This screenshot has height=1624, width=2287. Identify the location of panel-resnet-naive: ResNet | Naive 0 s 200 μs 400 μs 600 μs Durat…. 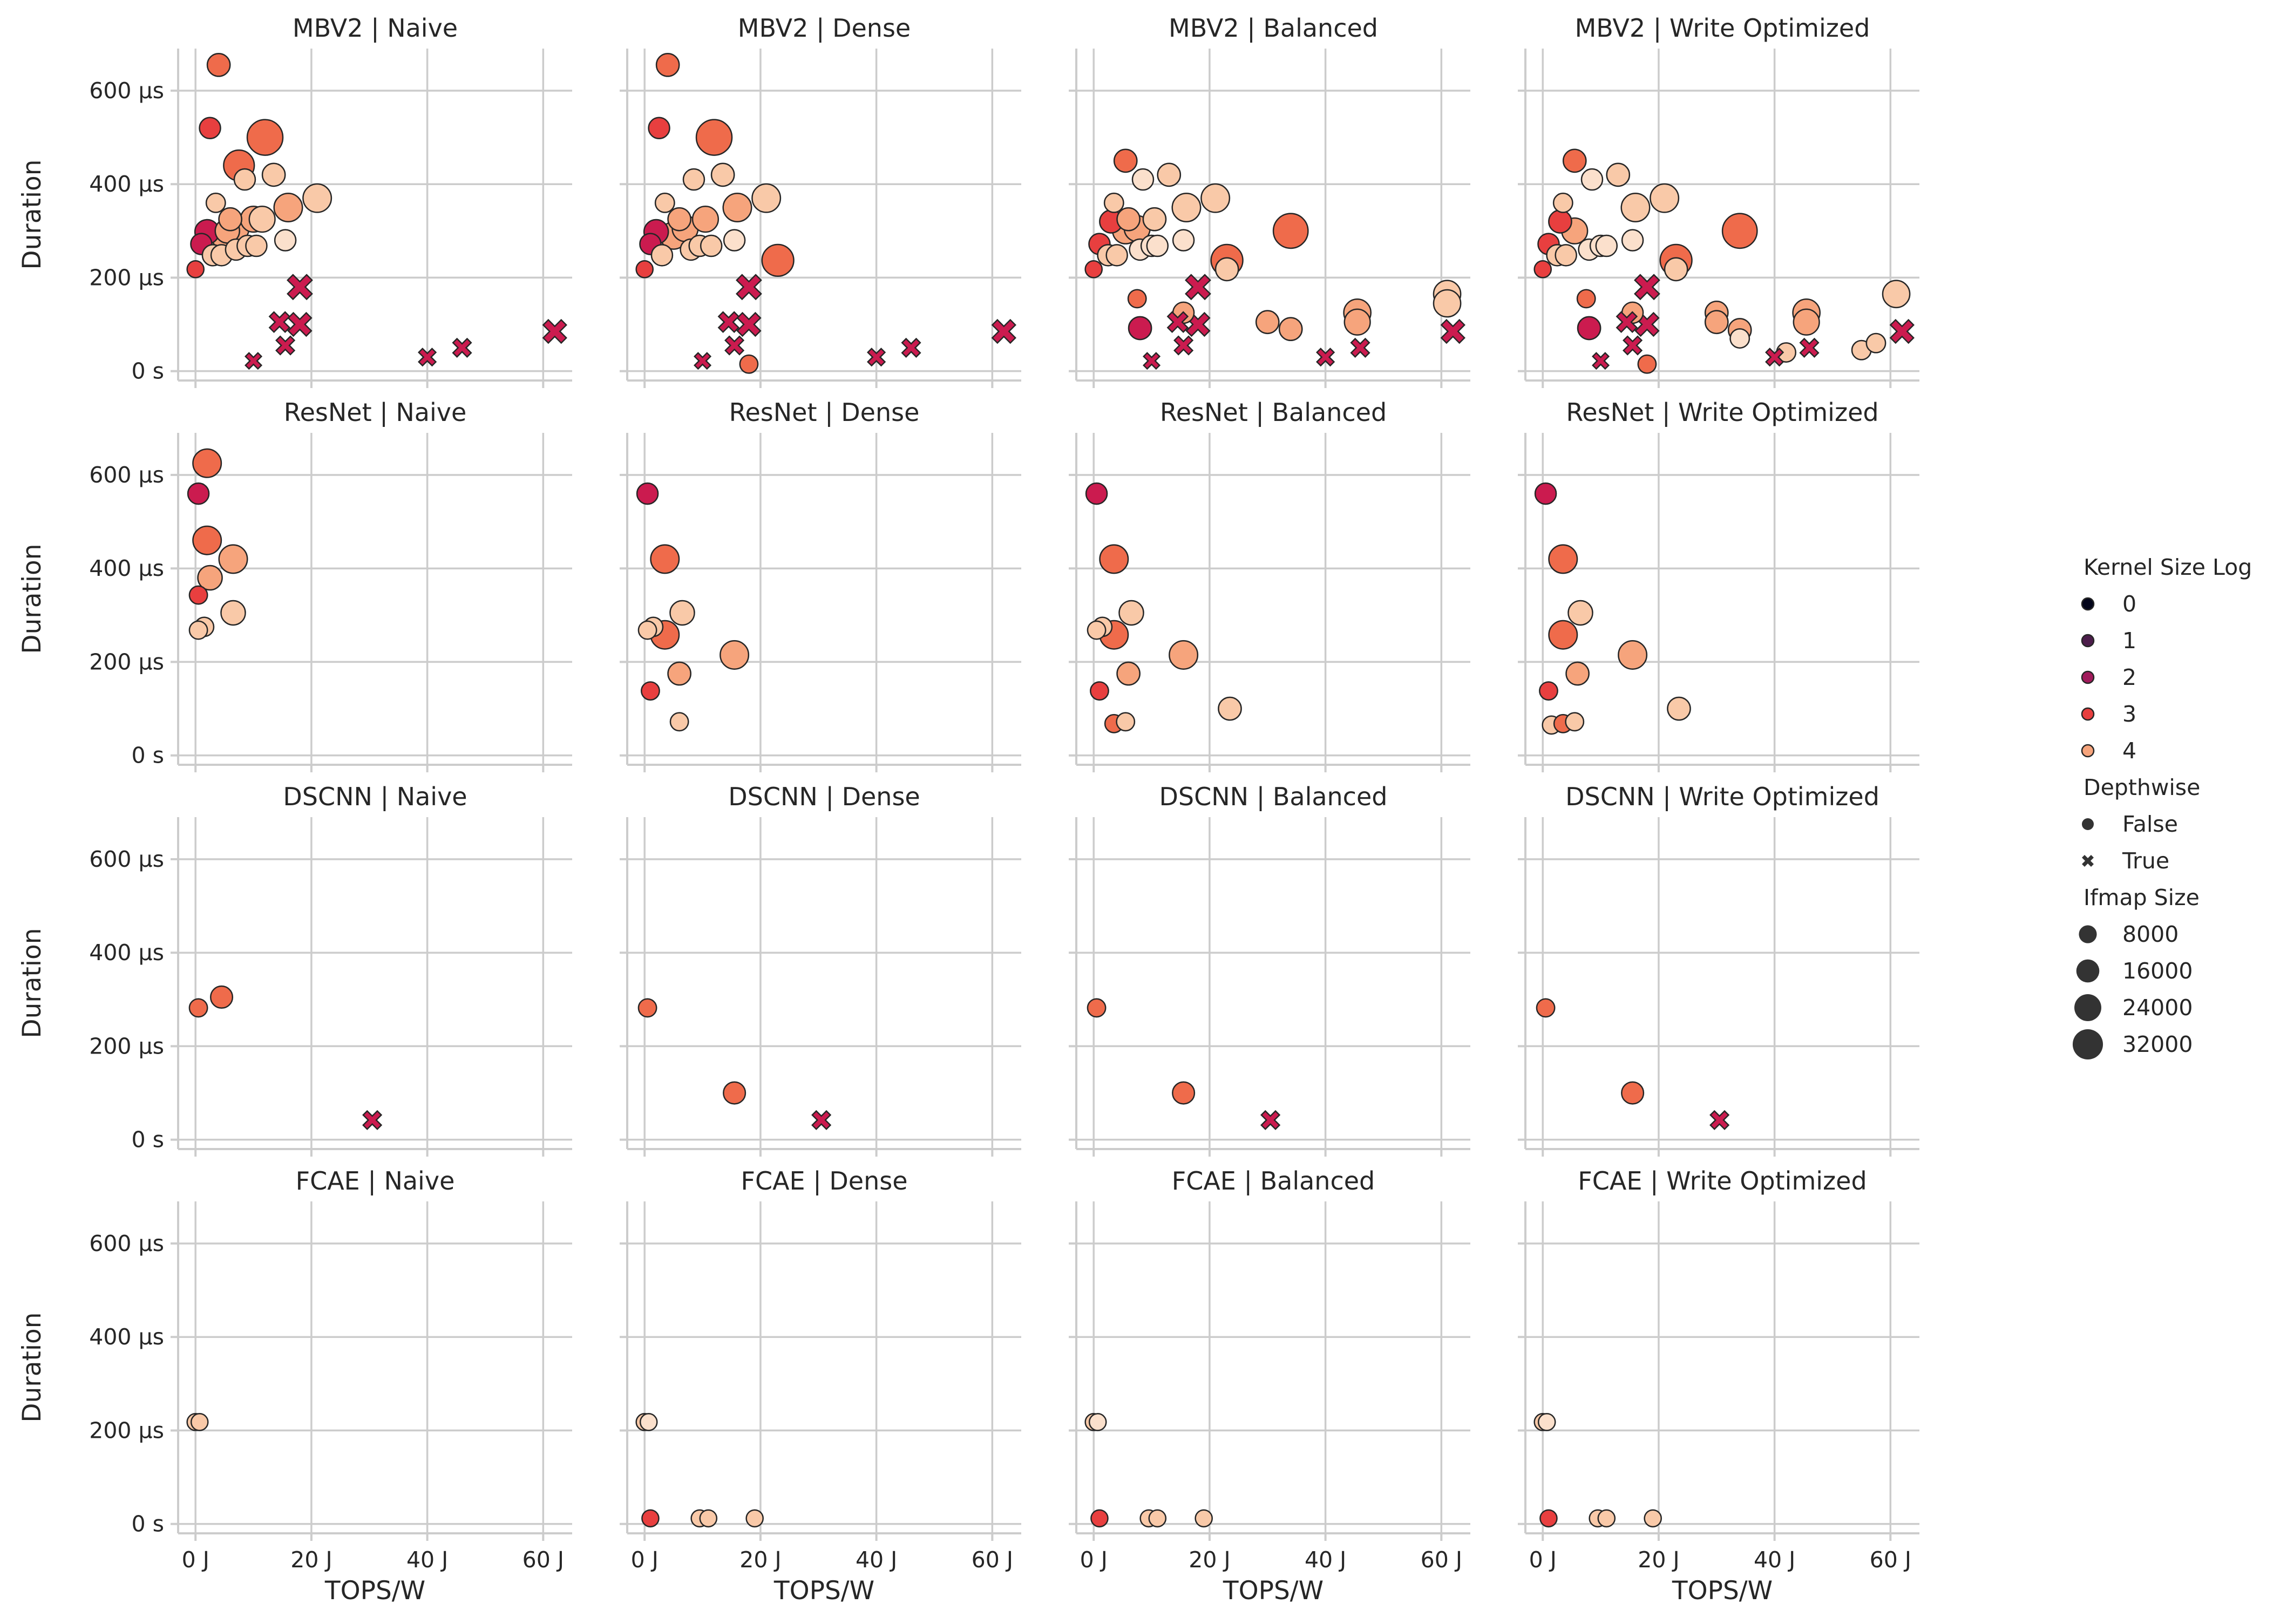
(294, 585).